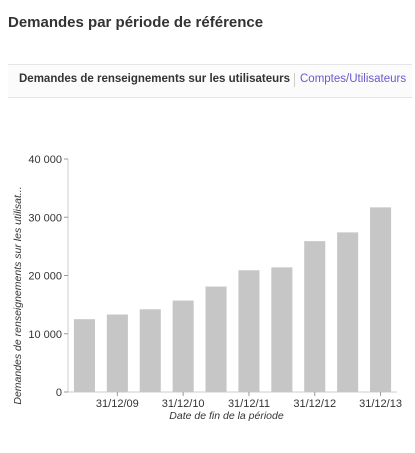  What do you see at coordinates (380, 404) in the screenshot?
I see `x-tick-label: 31/12/13` at bounding box center [380, 404].